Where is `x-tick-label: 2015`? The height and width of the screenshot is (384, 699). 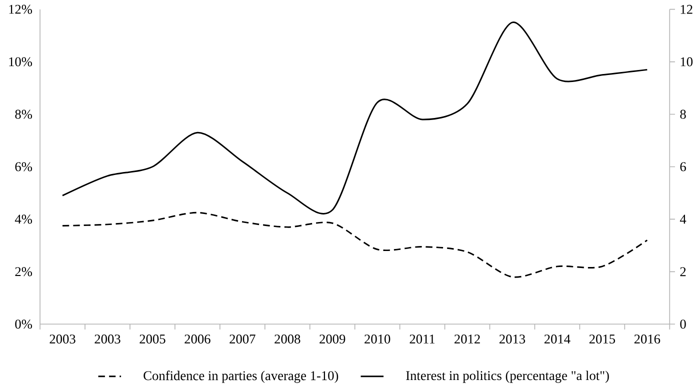 x-tick-label: 2015 is located at coordinates (602, 339).